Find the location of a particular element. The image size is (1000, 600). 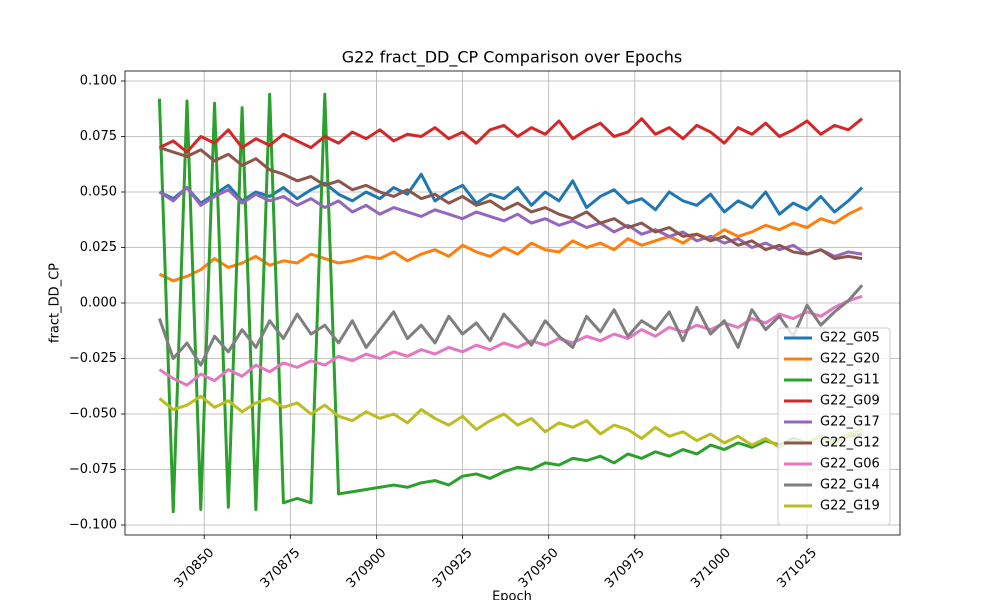

y-tick-label: −0.100 is located at coordinates (93, 525).